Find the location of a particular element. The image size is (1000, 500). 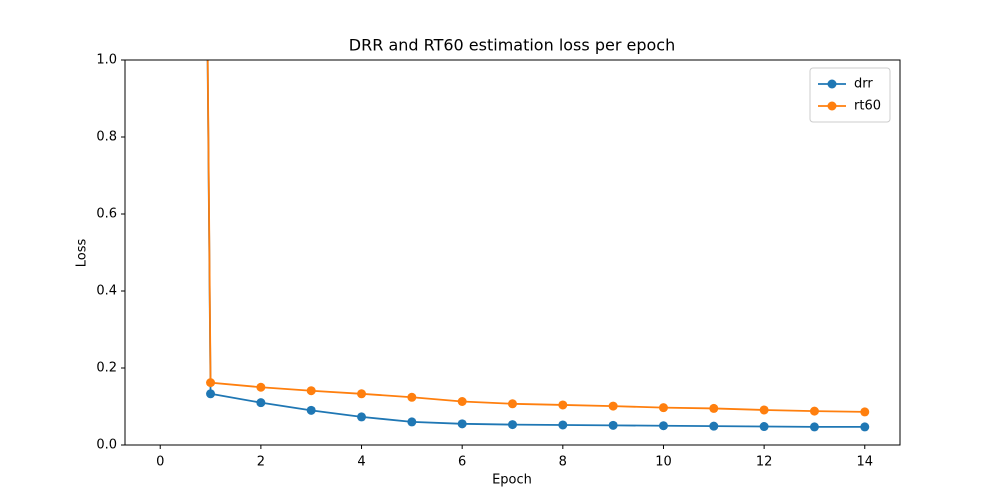

legend-label: rt60 is located at coordinates (867, 106).